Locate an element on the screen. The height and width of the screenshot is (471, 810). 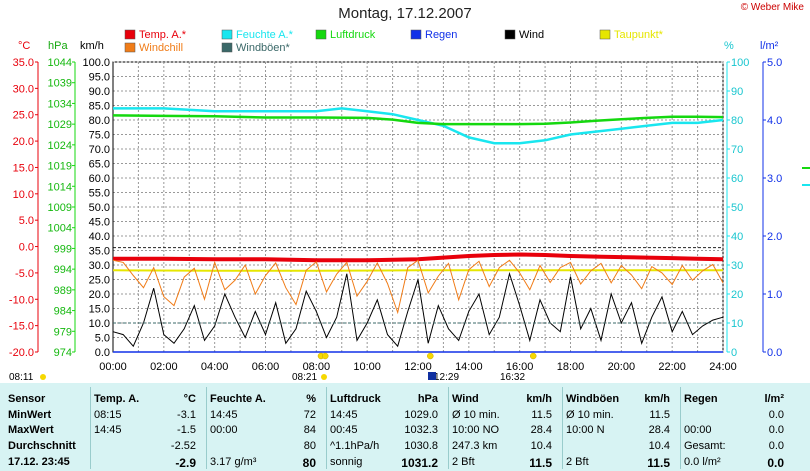
x-tick-label: 24:00 is located at coordinates (723, 367).